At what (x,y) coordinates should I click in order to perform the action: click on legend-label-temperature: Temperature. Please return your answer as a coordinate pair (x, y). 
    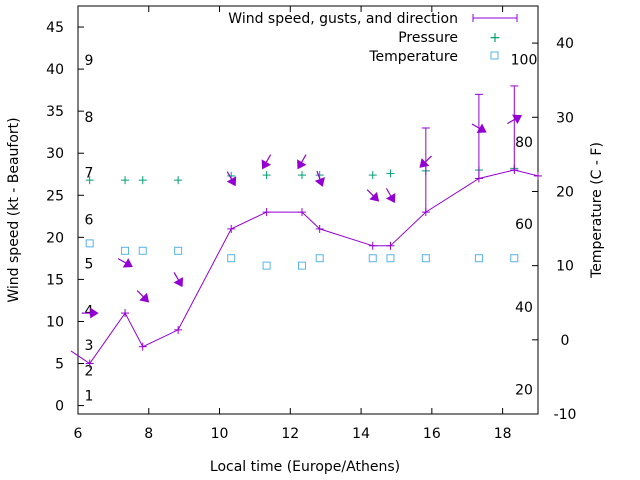
    Looking at the image, I should click on (413, 57).